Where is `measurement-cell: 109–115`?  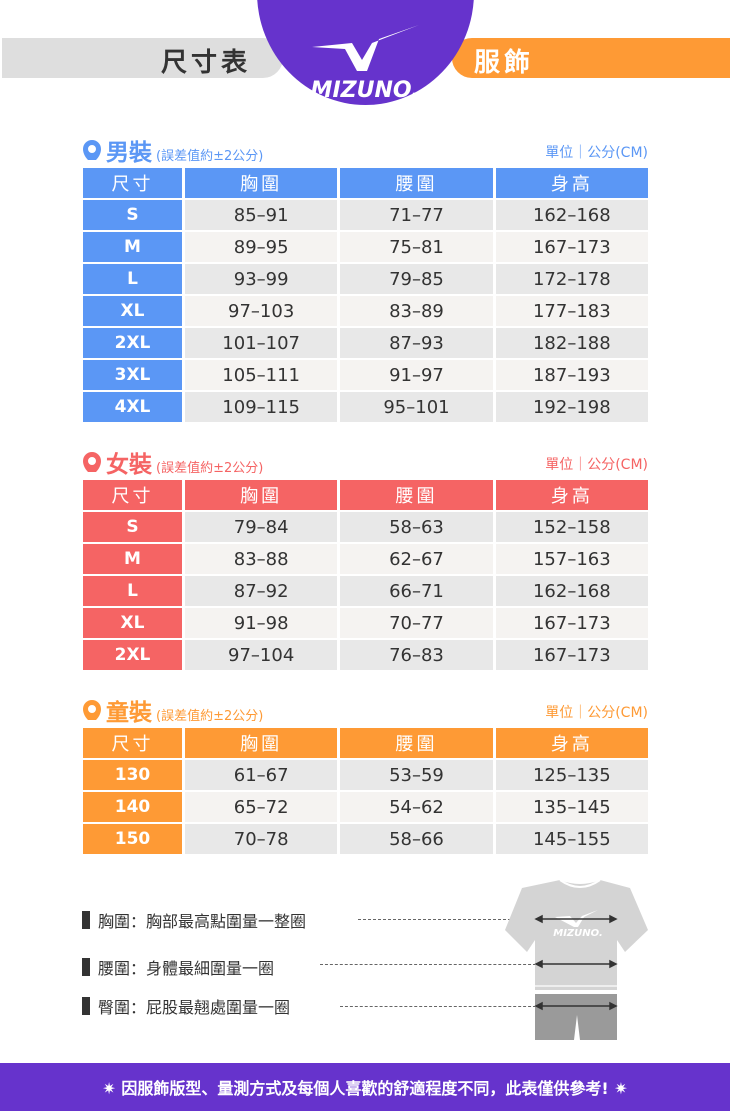
measurement-cell: 109–115 is located at coordinates (261, 407).